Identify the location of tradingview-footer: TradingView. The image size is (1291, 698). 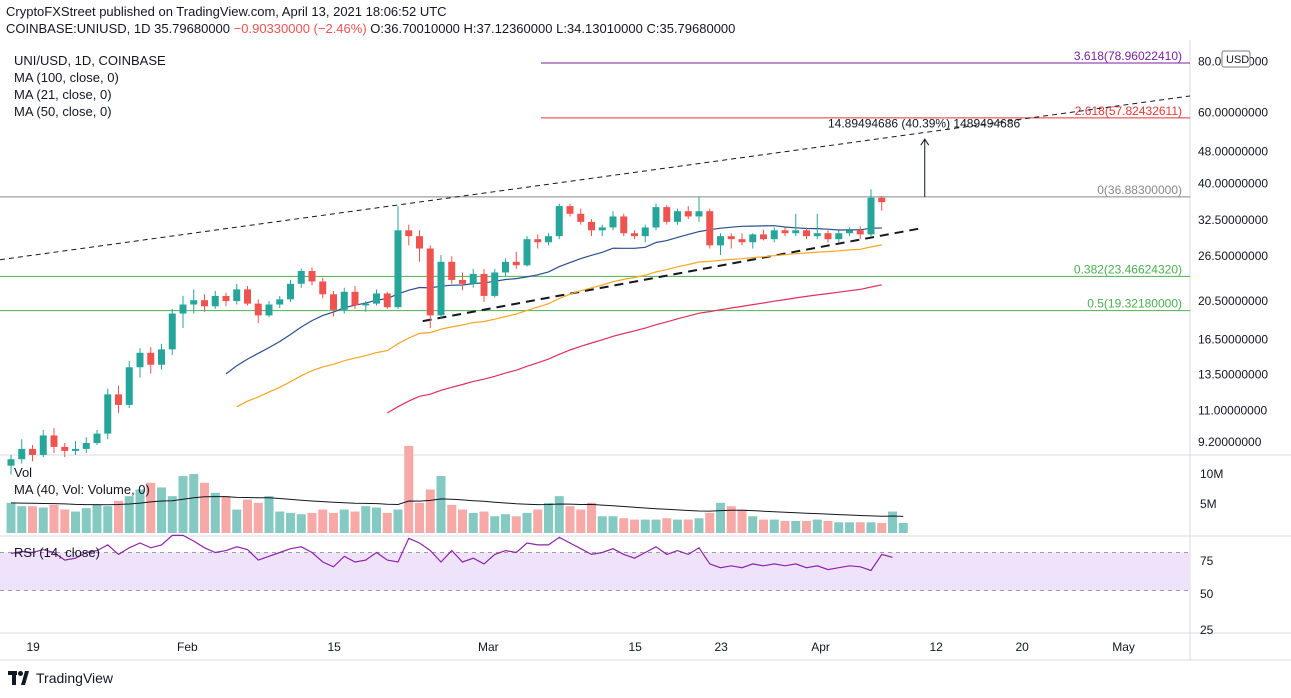
(60, 678).